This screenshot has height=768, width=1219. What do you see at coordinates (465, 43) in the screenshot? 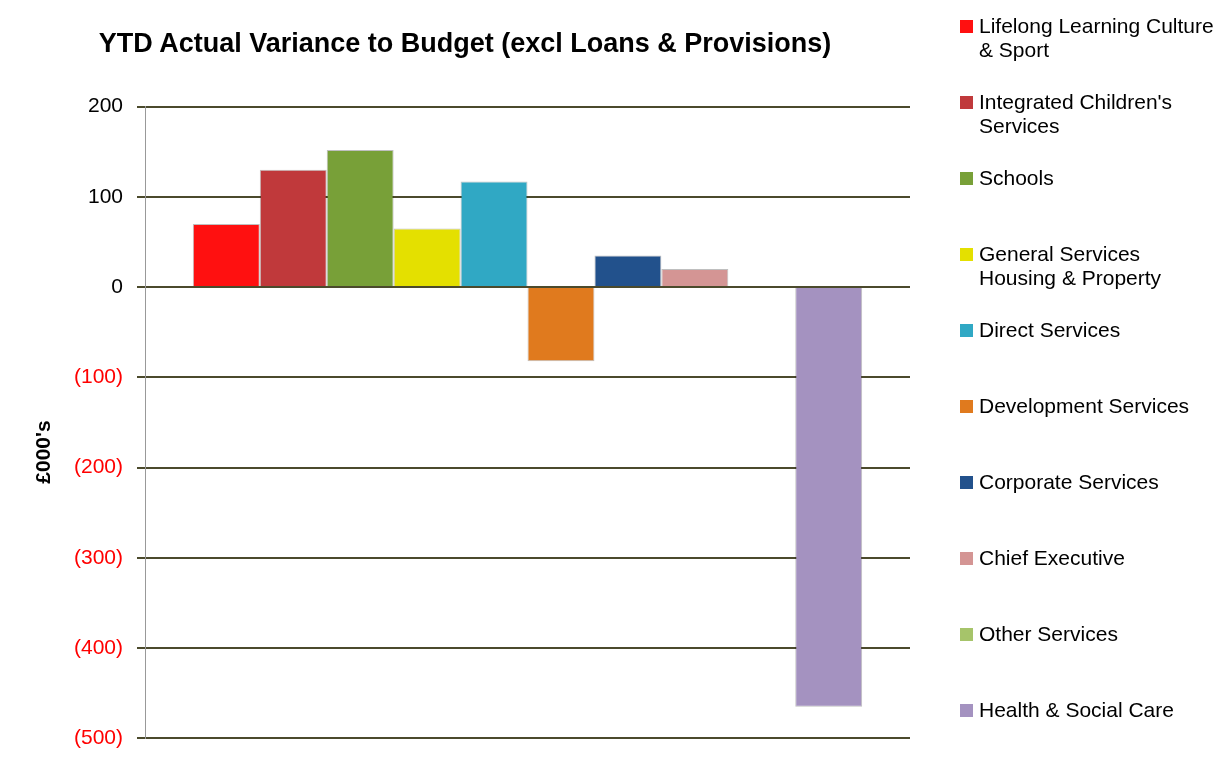
I see `chart-title: YTD Actual Variance to Budget (excl Loans & Provisions)` at bounding box center [465, 43].